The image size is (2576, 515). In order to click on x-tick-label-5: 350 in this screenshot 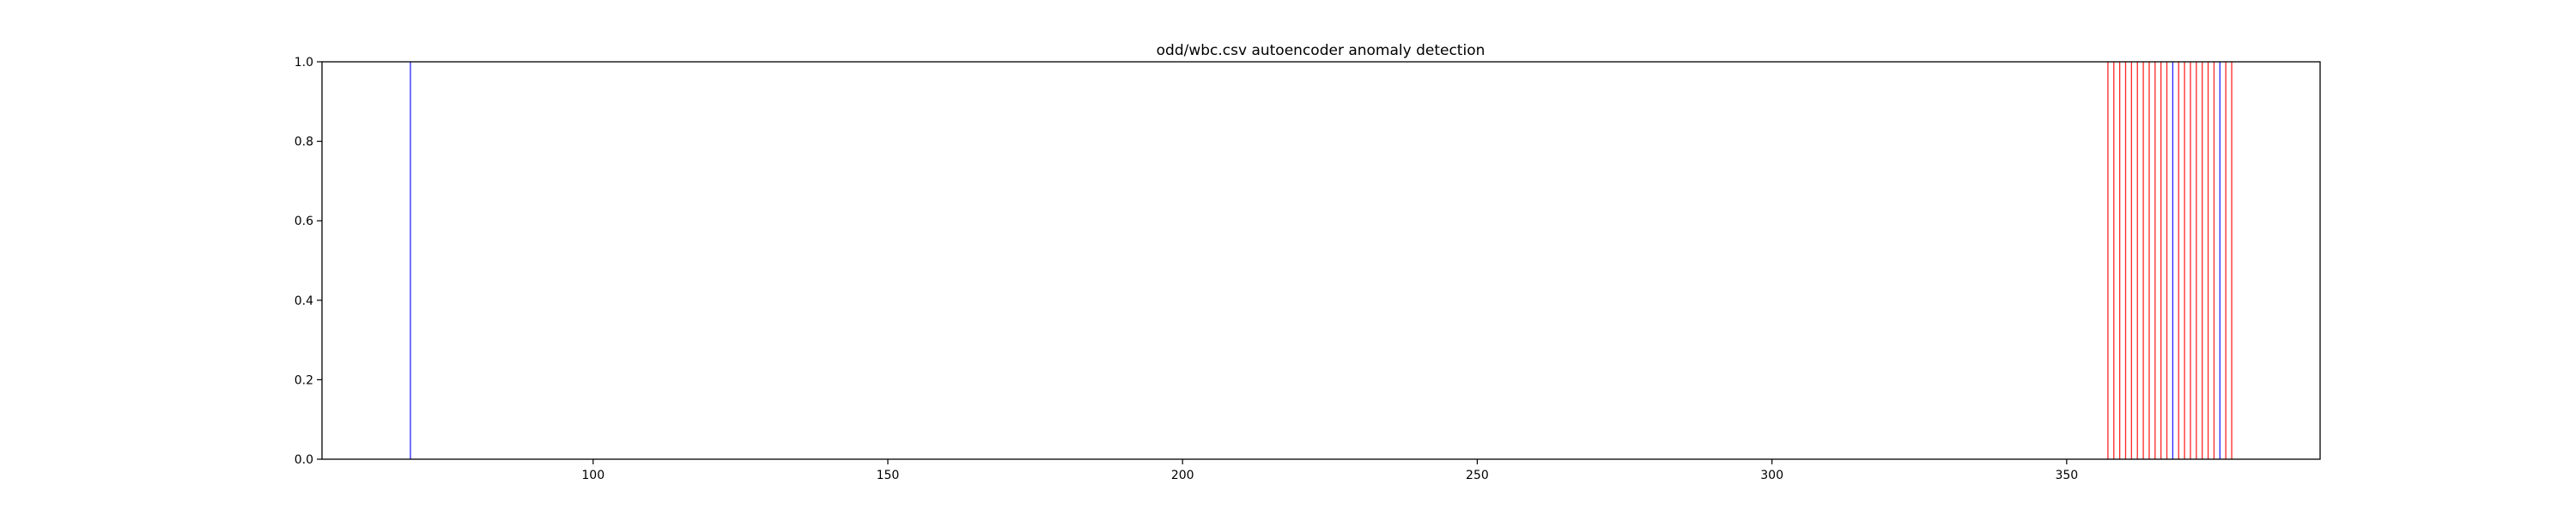, I will do `click(2067, 475)`.